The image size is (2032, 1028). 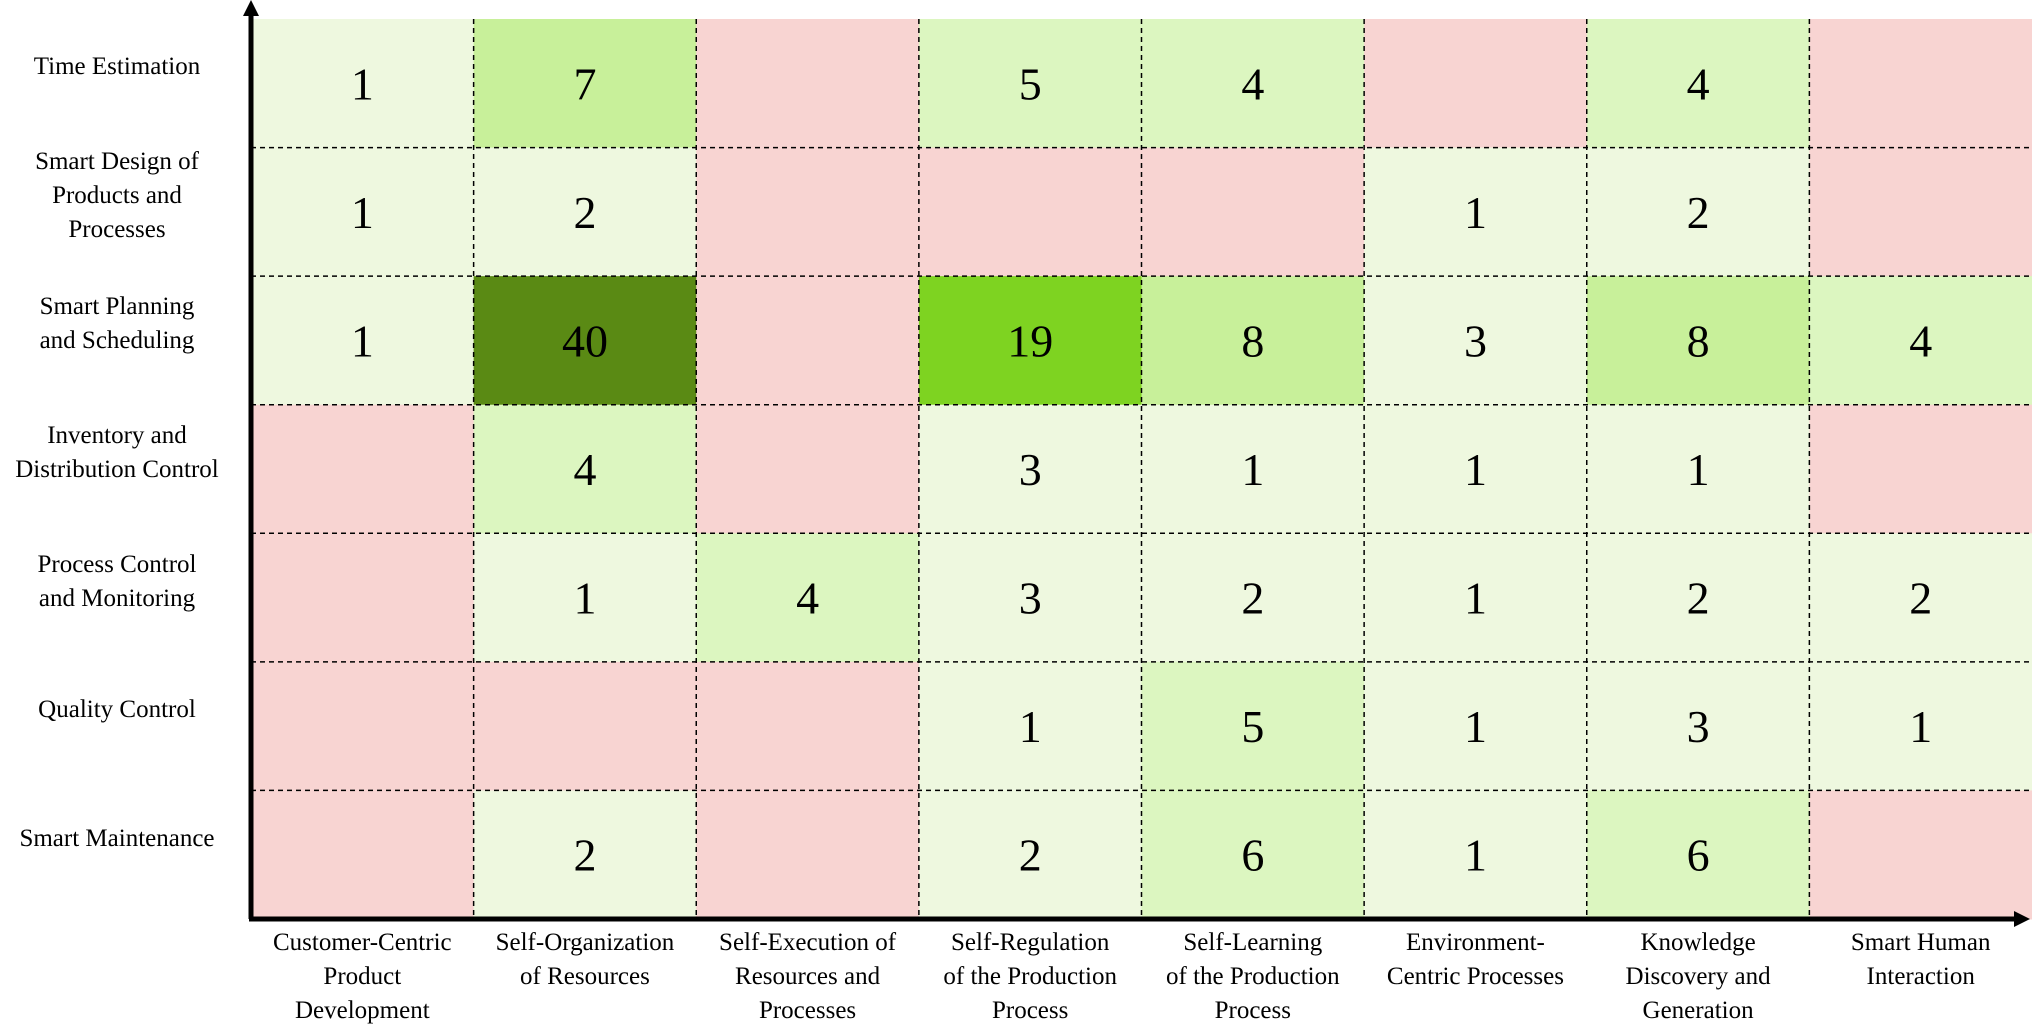 I want to click on cell-smart-planning-and-scheduling-customer-centric-product-development, so click(x=363, y=341).